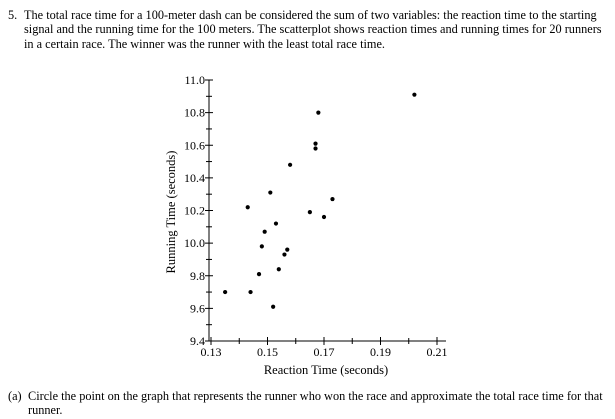 This screenshot has height=419, width=615. Describe the element at coordinates (15, 396) in the screenshot. I see `part-a-label: (a)` at that location.